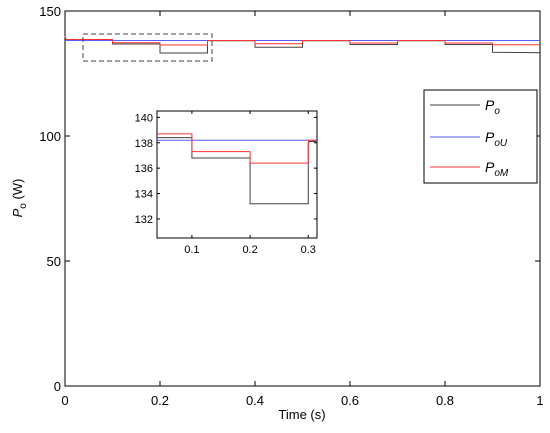 Image resolution: width=550 pixels, height=433 pixels. What do you see at coordinates (144, 195) in the screenshot?
I see `inset-y-tick-label: 134` at bounding box center [144, 195].